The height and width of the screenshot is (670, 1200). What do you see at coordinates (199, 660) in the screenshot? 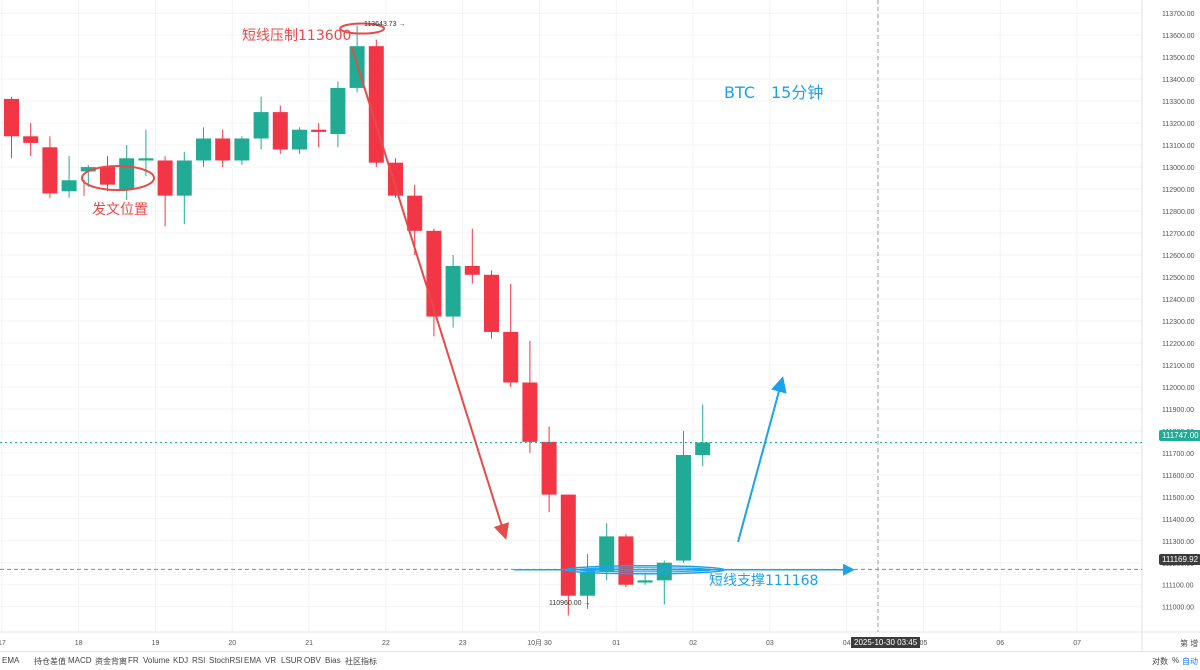
I see `indicator-item: RSI` at bounding box center [199, 660].